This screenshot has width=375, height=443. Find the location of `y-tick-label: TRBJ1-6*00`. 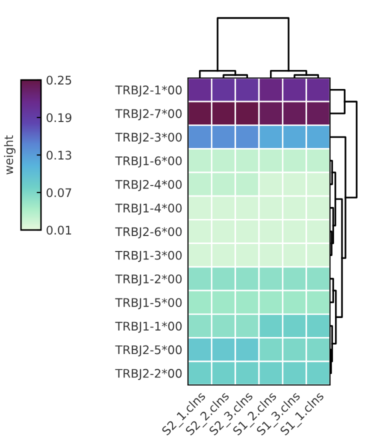

y-tick-label: TRBJ1-6*00 is located at coordinates (148, 162).